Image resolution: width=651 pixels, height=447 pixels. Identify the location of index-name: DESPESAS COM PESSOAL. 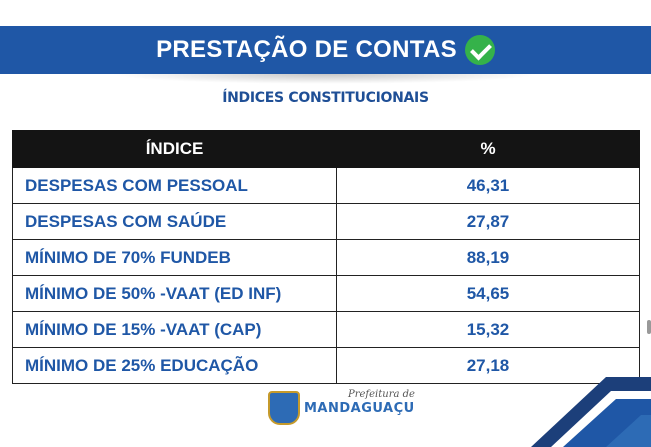
(174, 185).